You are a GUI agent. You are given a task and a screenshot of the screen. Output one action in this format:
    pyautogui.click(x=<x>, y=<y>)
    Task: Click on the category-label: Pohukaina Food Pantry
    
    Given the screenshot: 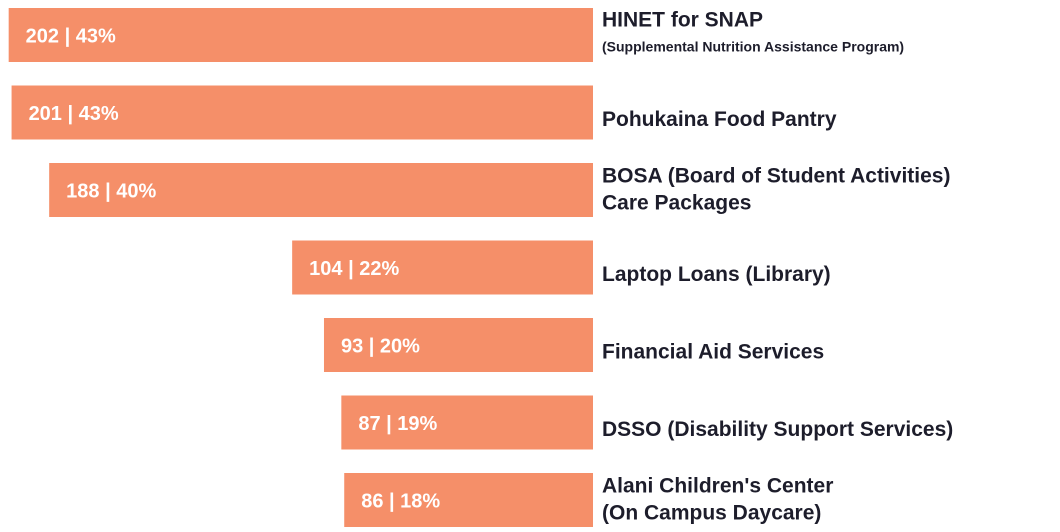 What is the action you would take?
    pyautogui.click(x=719, y=119)
    